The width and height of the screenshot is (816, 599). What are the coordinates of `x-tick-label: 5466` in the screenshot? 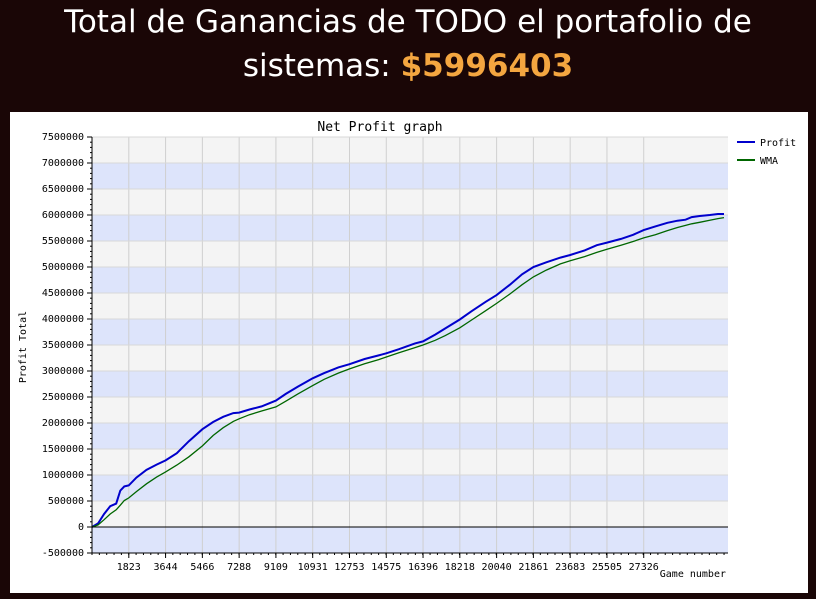 It's located at (202, 567).